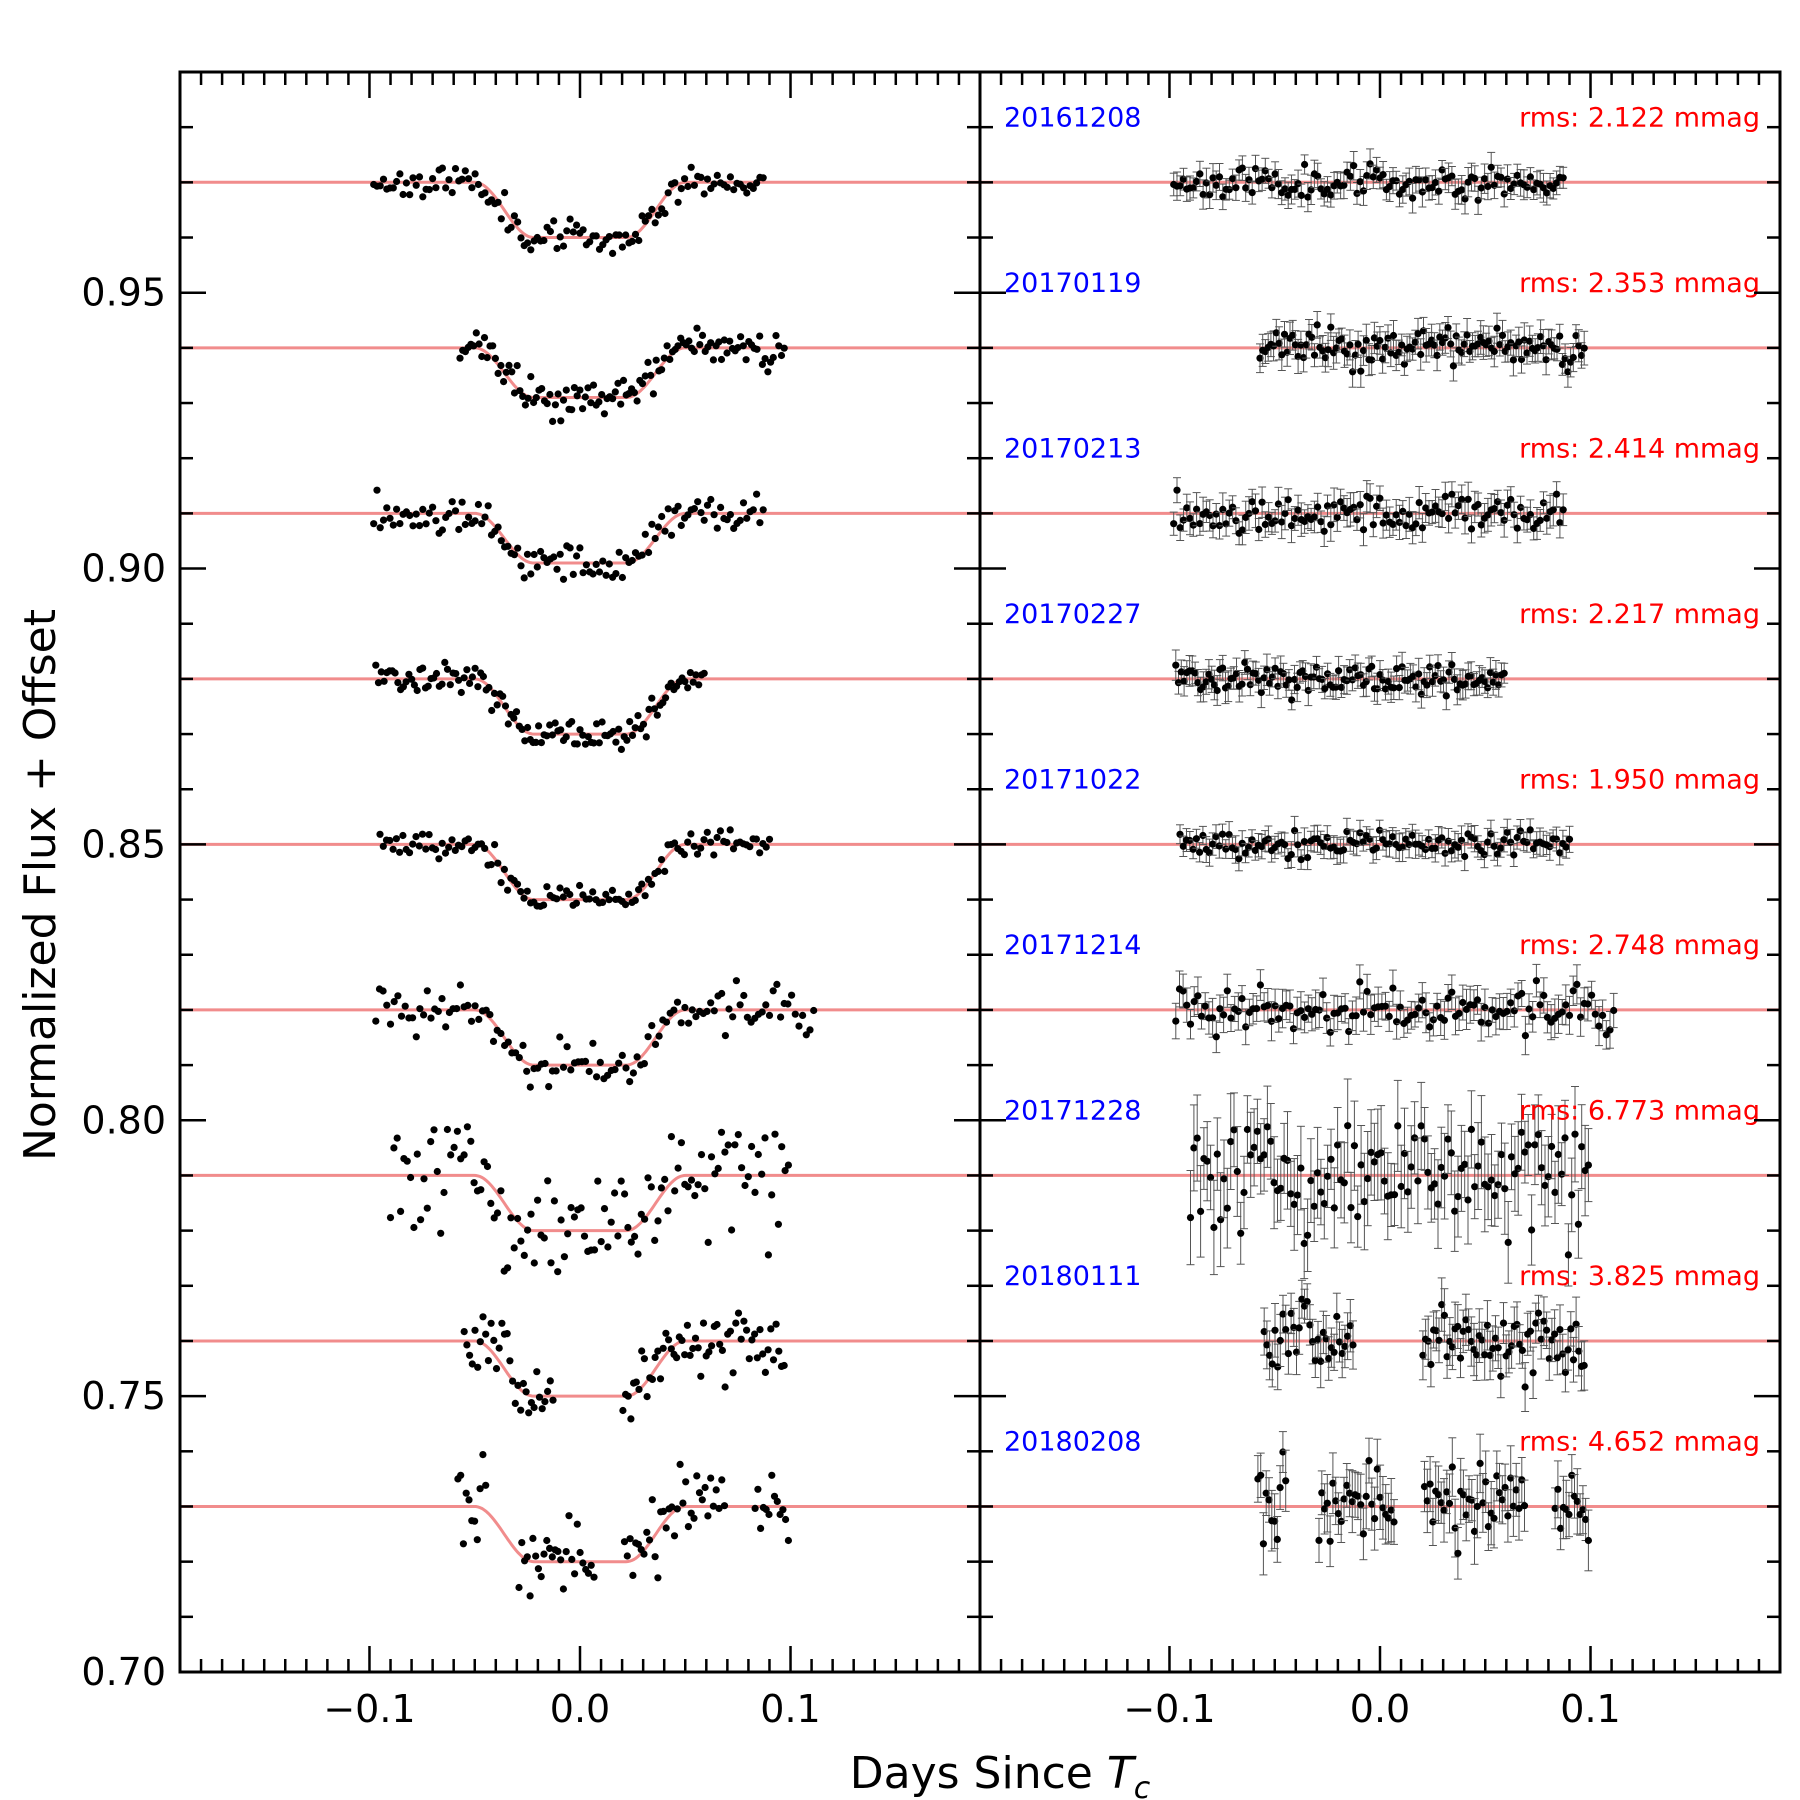 The height and width of the screenshot is (1800, 1800). I want to click on rms-label-20161208: rms: 2.122 mmag, so click(1639, 117).